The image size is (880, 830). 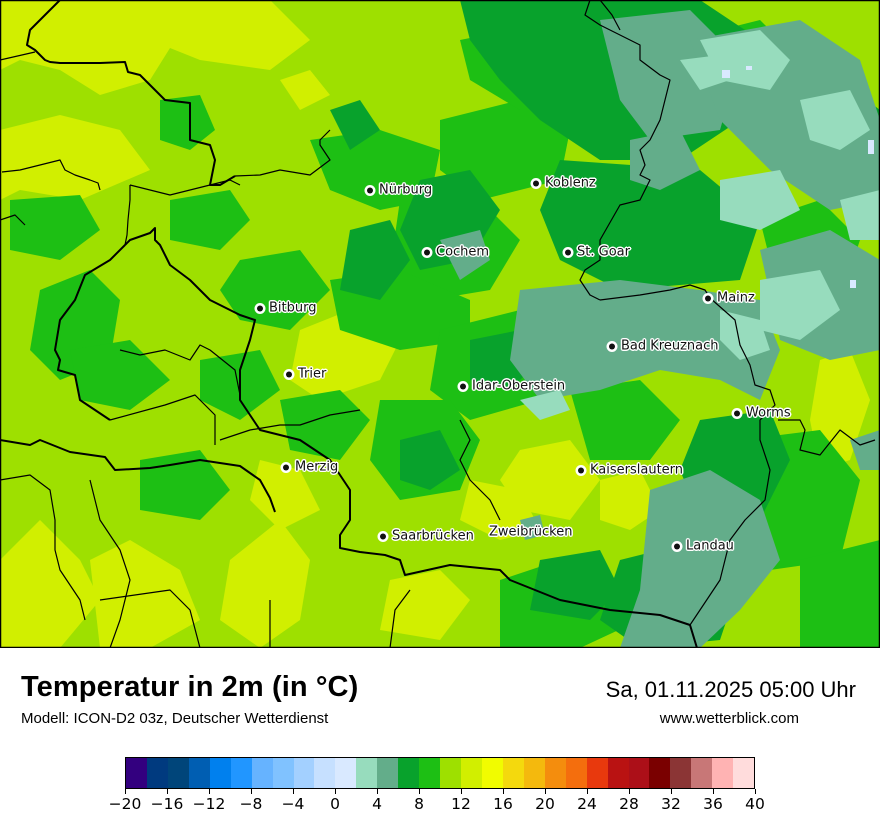 What do you see at coordinates (433, 536) in the screenshot?
I see `city-label: Saarbrücken` at bounding box center [433, 536].